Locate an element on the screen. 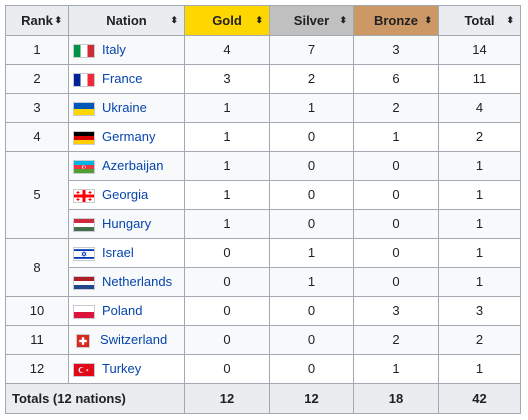 Image resolution: width=528 pixels, height=420 pixels. totals-label: Totals (12 nations) is located at coordinates (95, 398).